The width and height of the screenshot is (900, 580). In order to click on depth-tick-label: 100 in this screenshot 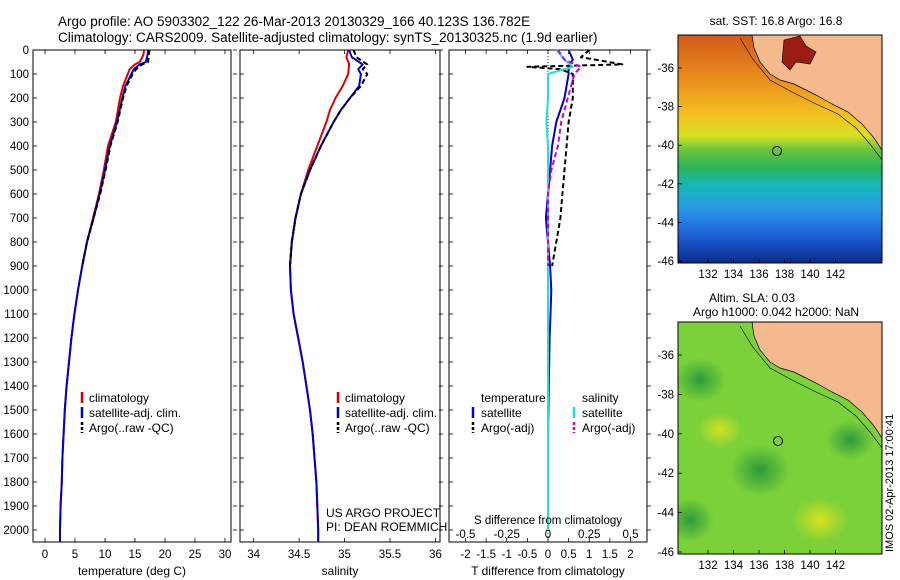, I will do `click(19, 75)`.